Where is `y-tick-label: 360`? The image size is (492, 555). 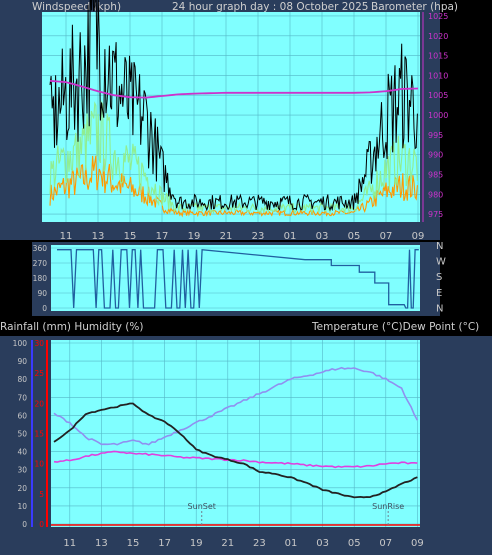 y-tick-label: 360 is located at coordinates (40, 248).